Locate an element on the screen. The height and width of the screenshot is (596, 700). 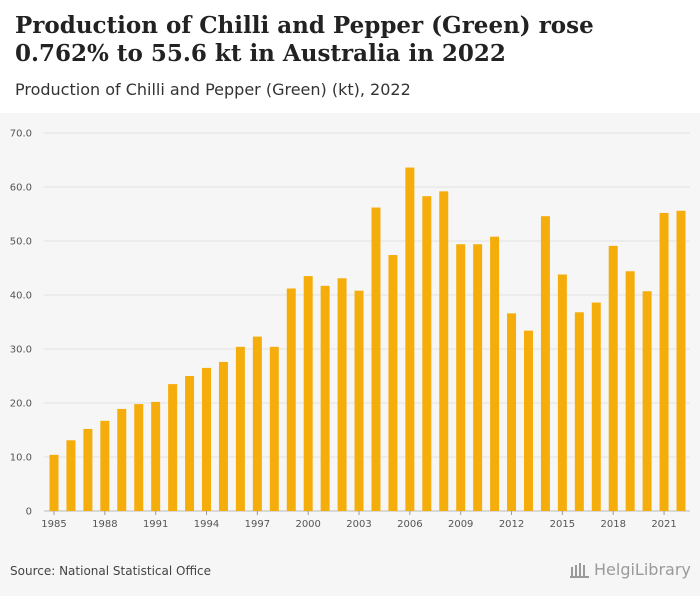
bar-1985 is located at coordinates (54, 482).